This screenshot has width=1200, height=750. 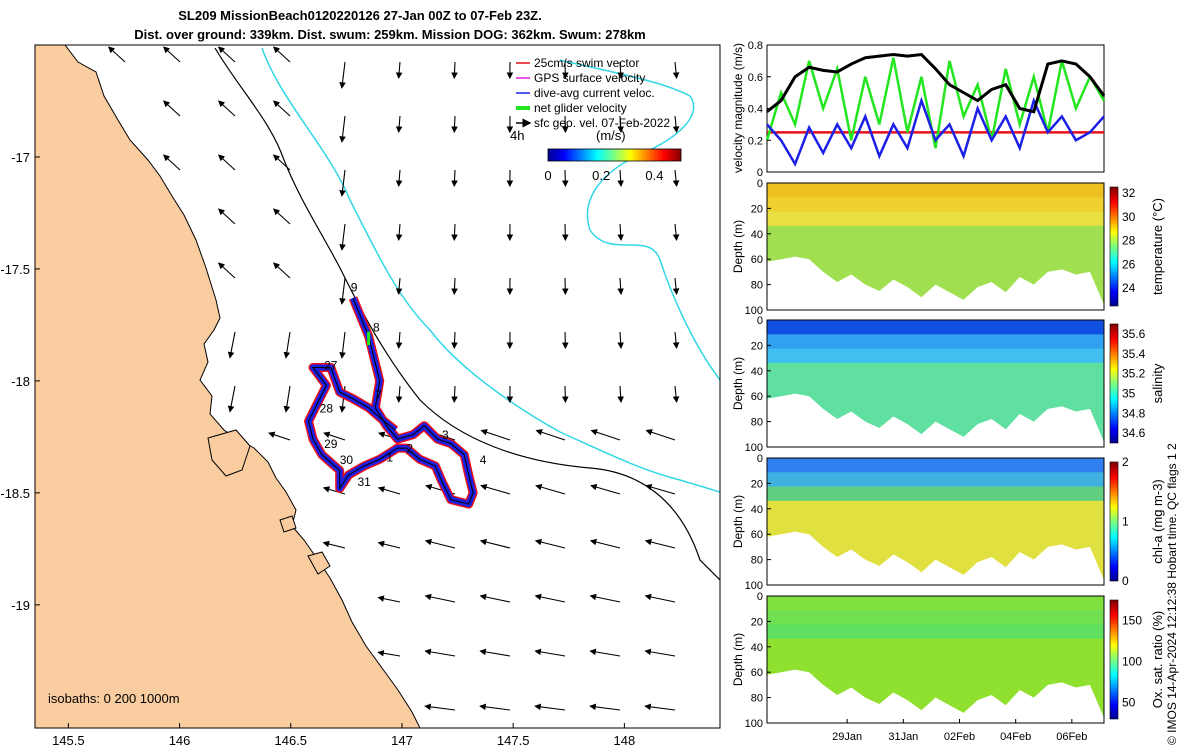 I want to click on velocity-y-tick-label: 0.6, so click(x=755, y=78).